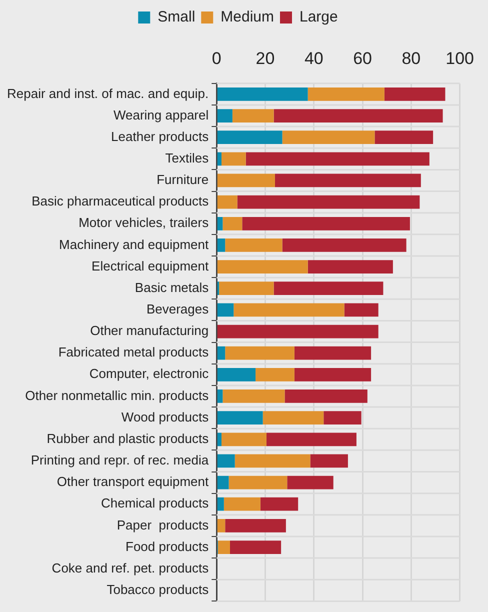 The width and height of the screenshot is (488, 612). Describe the element at coordinates (182, 180) in the screenshot. I see `y-tick-label: Furniture` at that location.